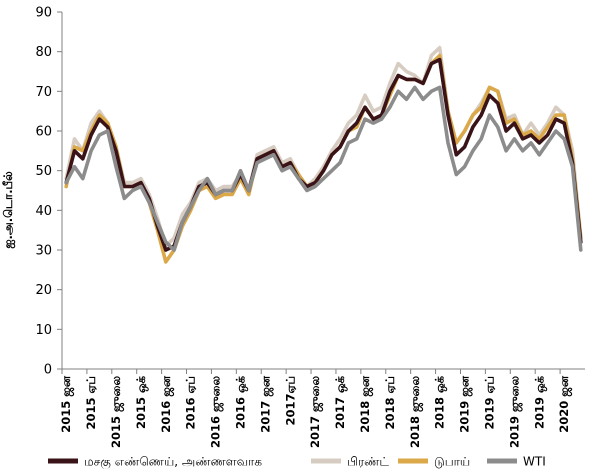 The width and height of the screenshot is (593, 474). What do you see at coordinates (173, 462) in the screenshot?
I see `legend-label-crude_basket: மசகு எண்ணெய், அண்ணளவாக` at bounding box center [173, 462].